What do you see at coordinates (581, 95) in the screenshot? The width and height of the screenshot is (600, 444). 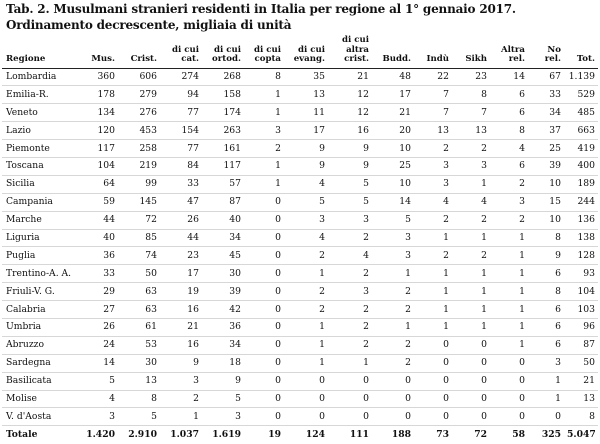 I see `value-cell: 529` at bounding box center [581, 95].